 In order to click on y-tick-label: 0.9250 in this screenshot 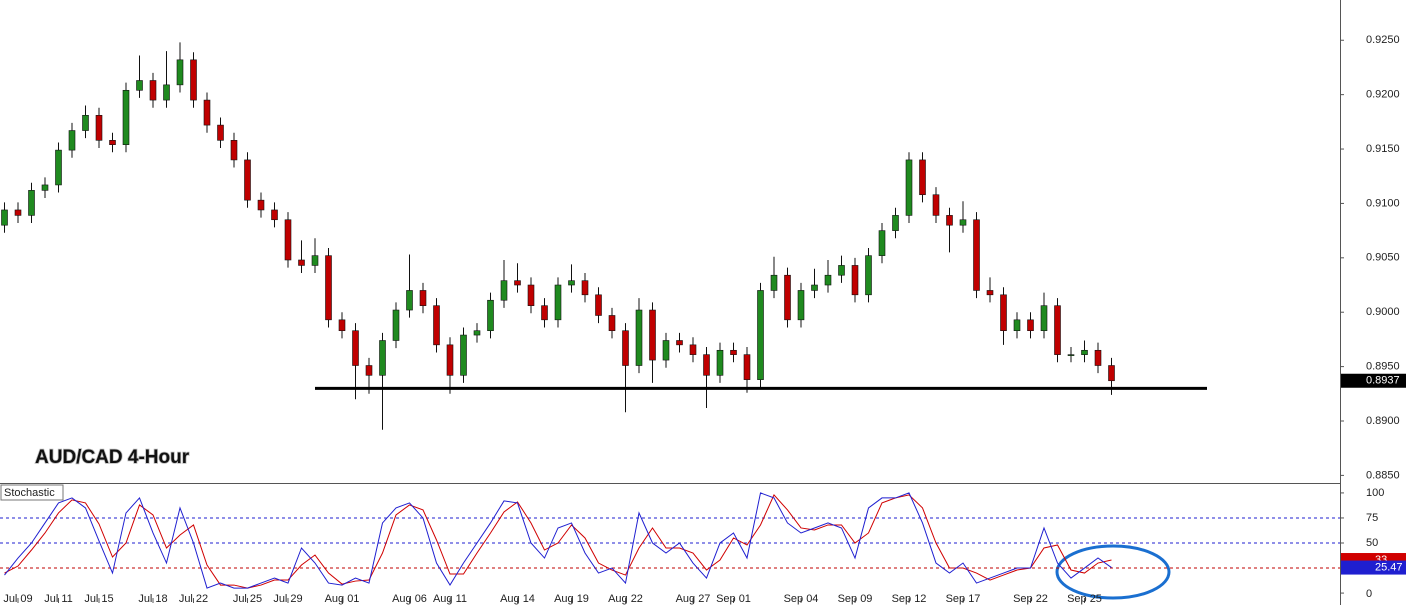, I will do `click(1383, 40)`.